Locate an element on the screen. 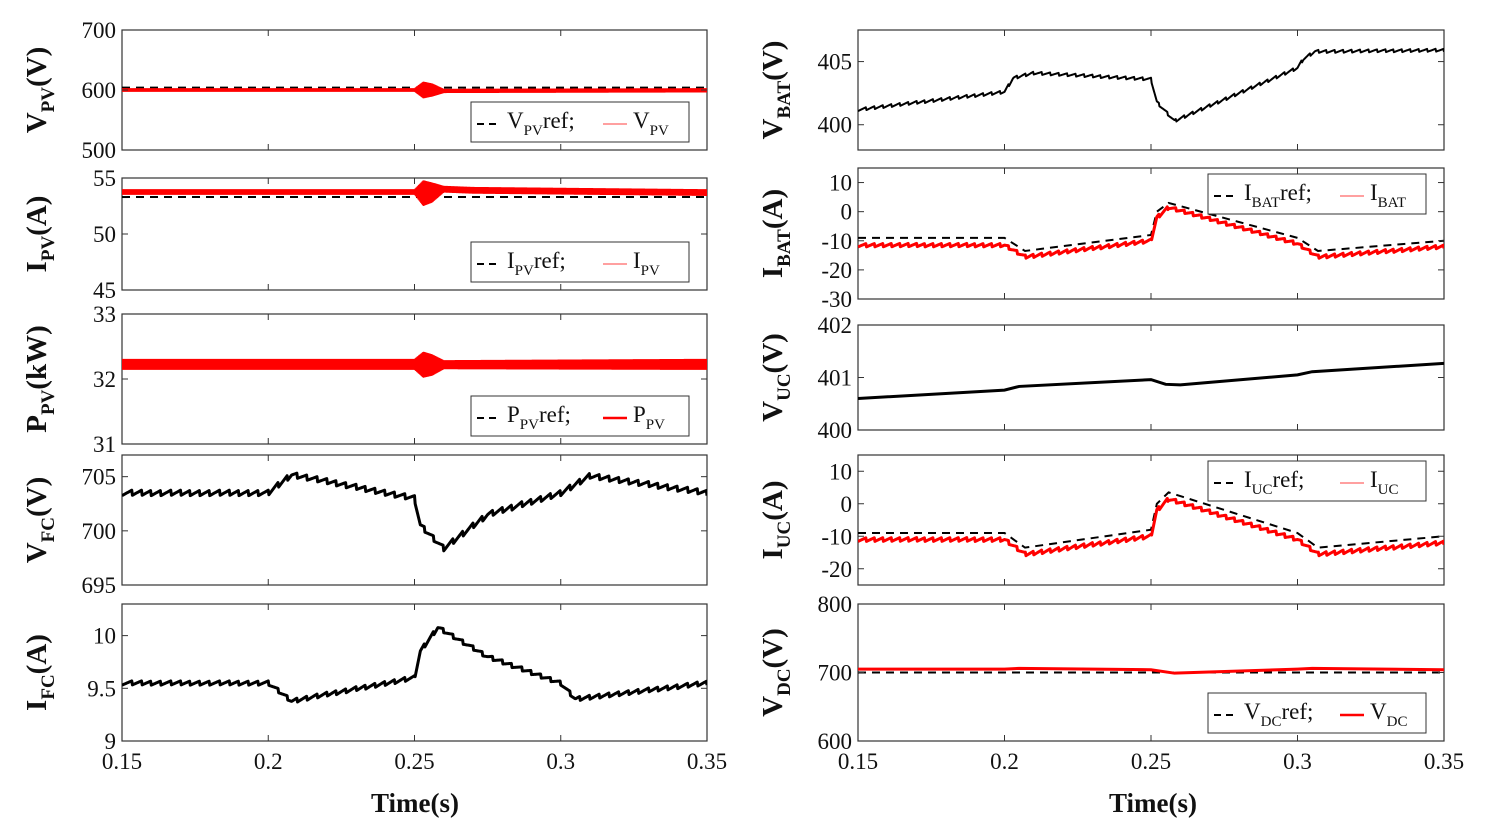 Image resolution: width=1486 pixels, height=833 pixels. y-label-unit: (kW) is located at coordinates (37, 357).